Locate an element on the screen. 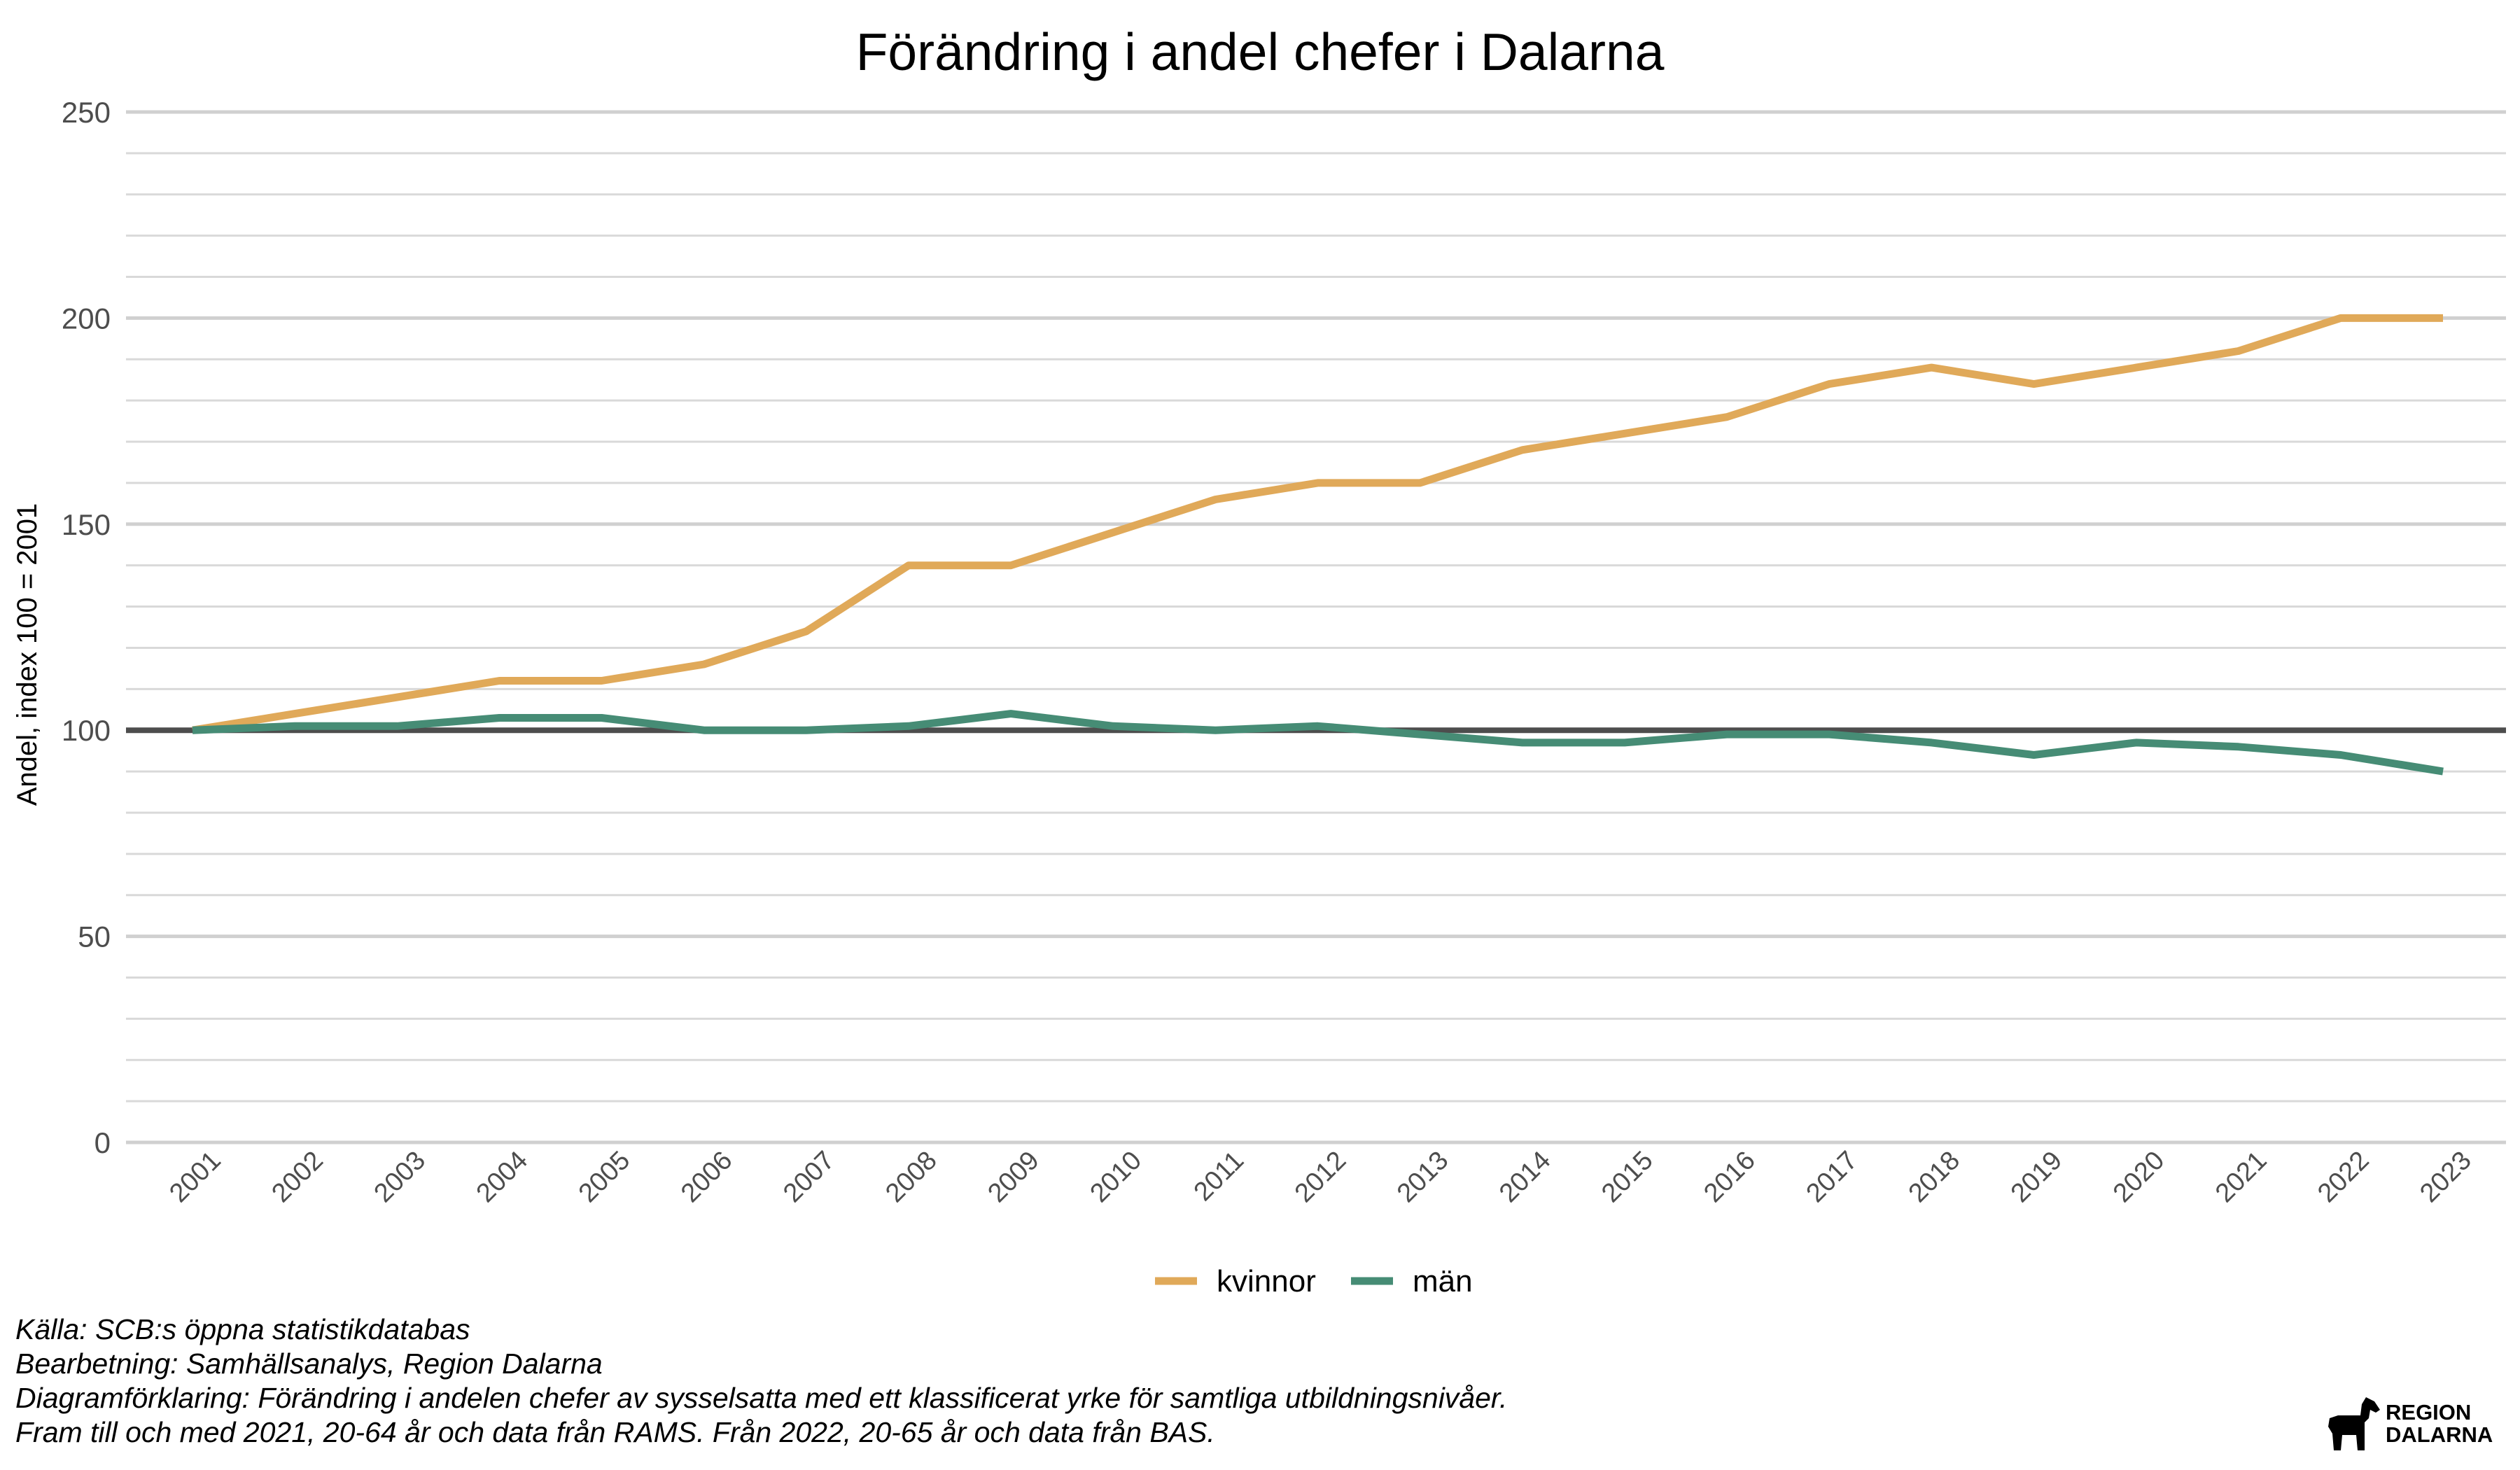  x-tick-label: 2022 is located at coordinates (2343, 1177).